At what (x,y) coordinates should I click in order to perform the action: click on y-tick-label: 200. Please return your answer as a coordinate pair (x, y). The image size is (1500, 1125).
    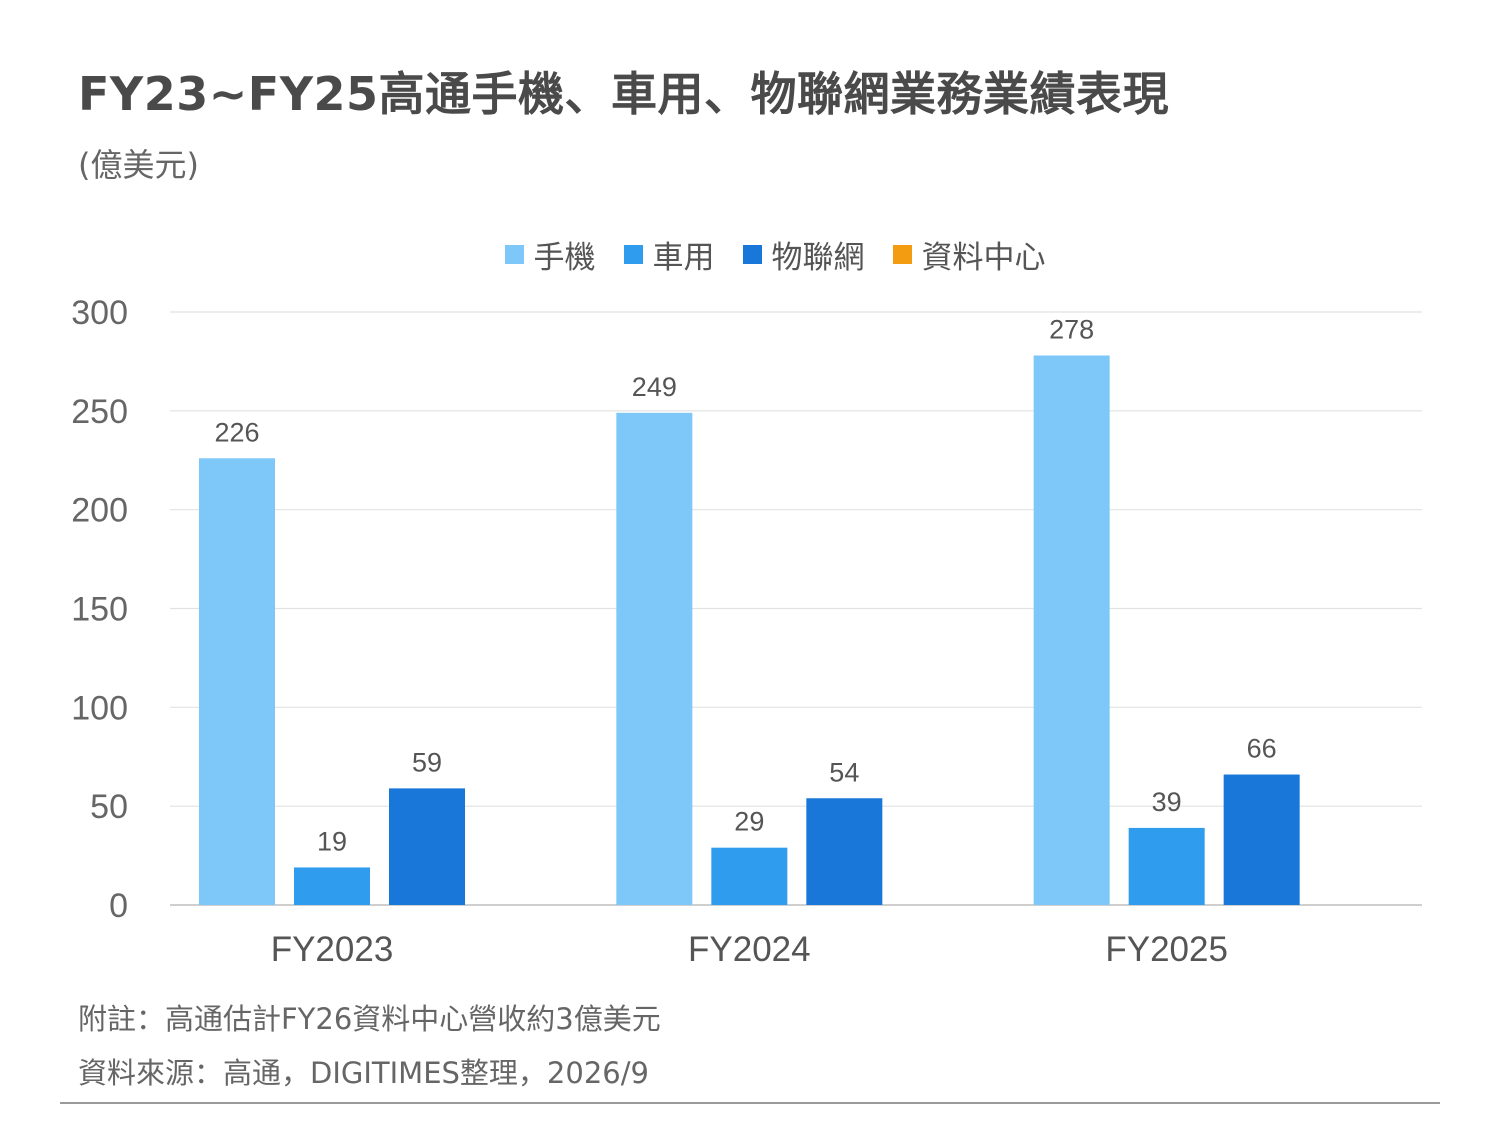
    Looking at the image, I should click on (99, 511).